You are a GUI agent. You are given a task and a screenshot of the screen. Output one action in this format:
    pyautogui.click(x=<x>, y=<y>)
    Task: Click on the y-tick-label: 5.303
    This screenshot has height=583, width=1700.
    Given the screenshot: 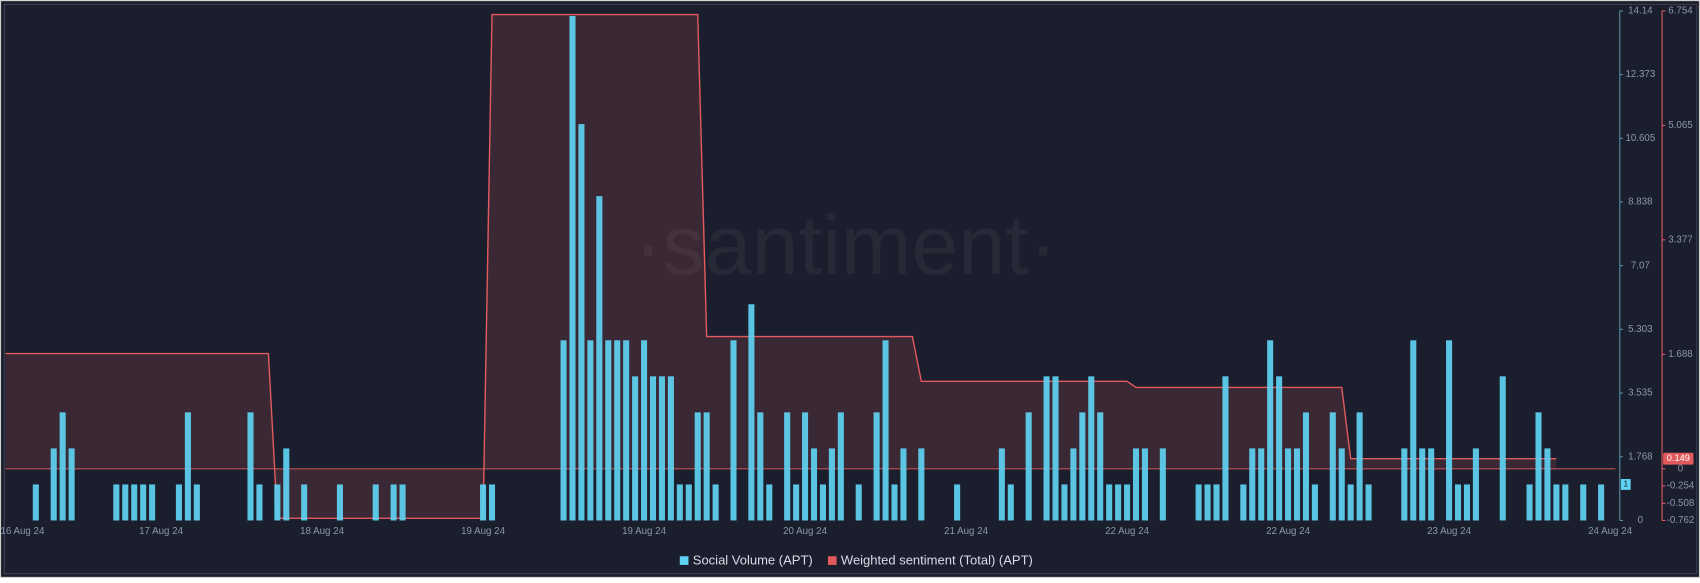 What is the action you would take?
    pyautogui.click(x=1640, y=329)
    